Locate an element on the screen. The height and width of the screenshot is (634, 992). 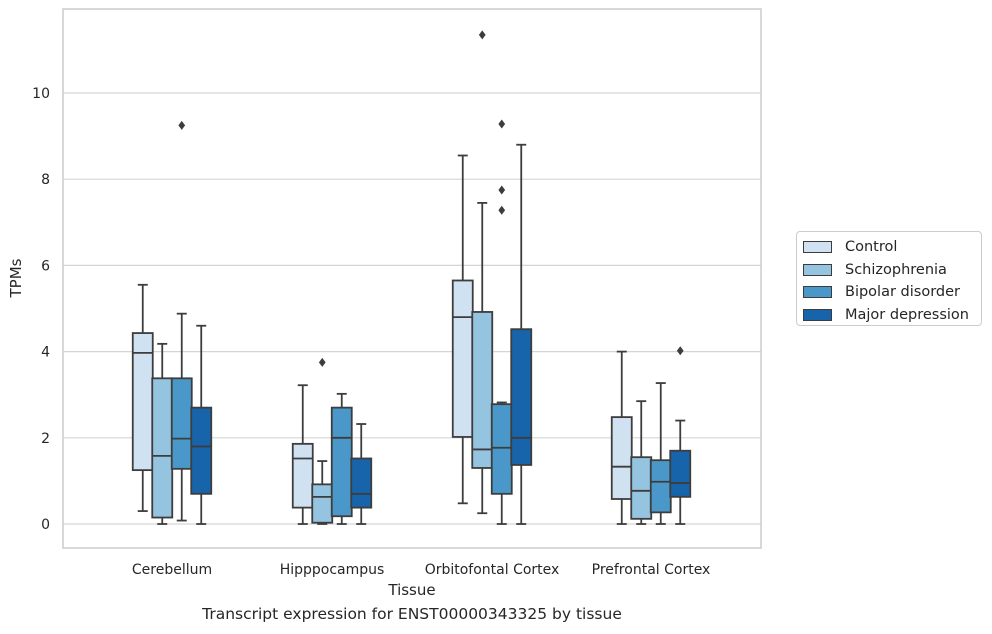
y-tick-label: 8 is located at coordinates (45, 180).